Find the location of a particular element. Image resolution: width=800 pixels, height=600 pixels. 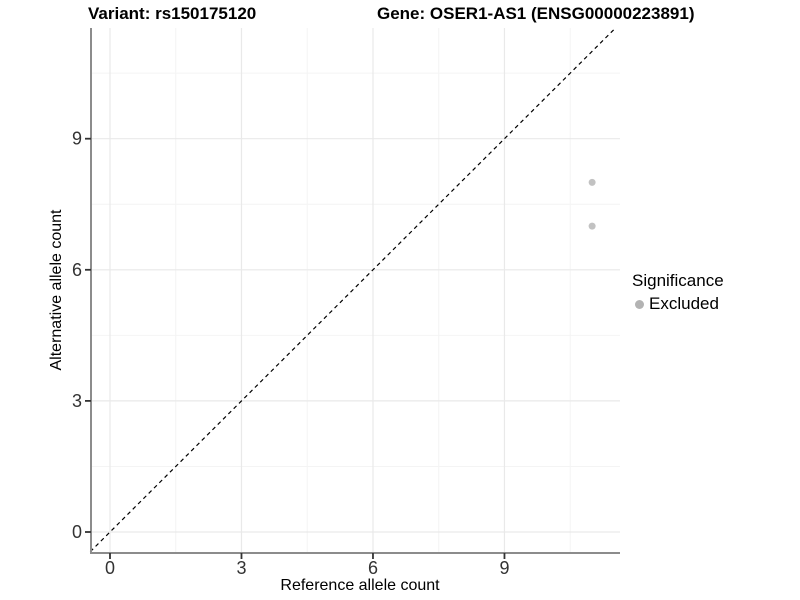

legend-title: Significance is located at coordinates (678, 280).